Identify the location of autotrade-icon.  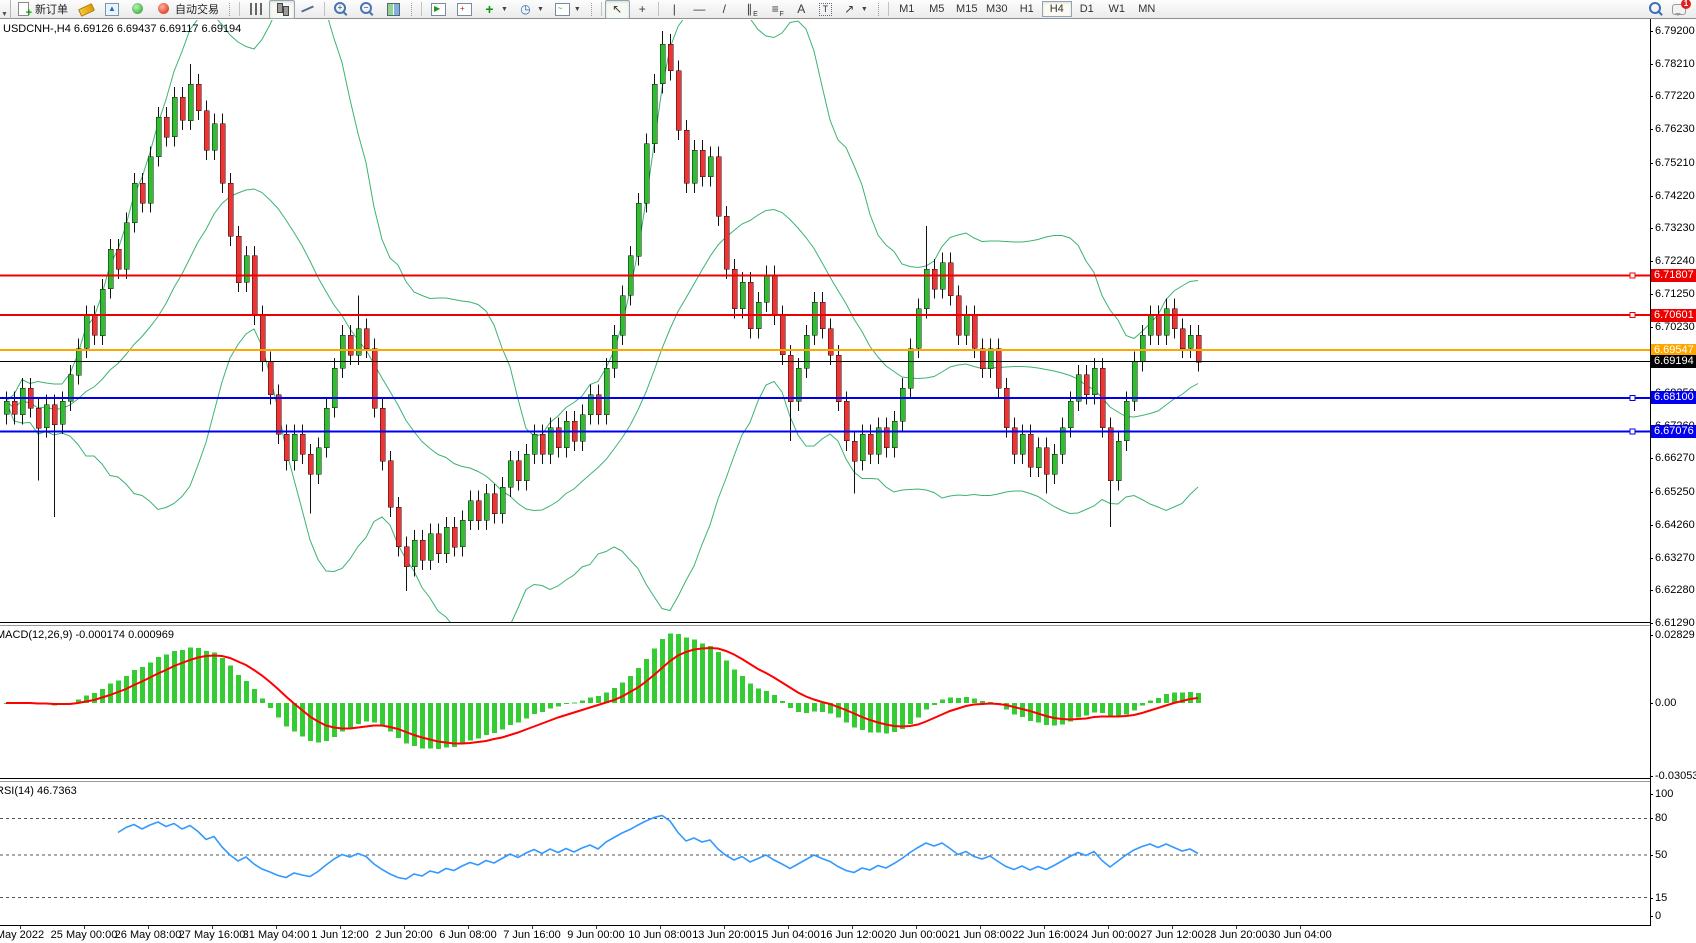
(164, 9).